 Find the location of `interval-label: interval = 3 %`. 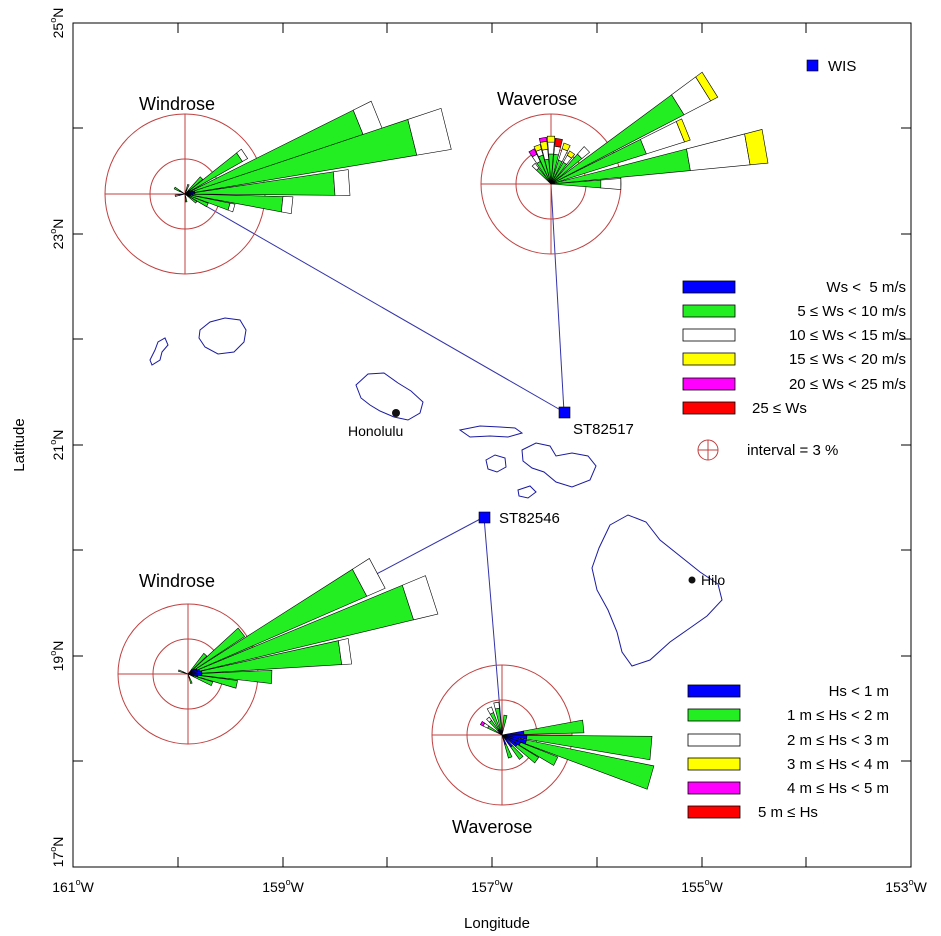

interval-label: interval = 3 % is located at coordinates (792, 450).